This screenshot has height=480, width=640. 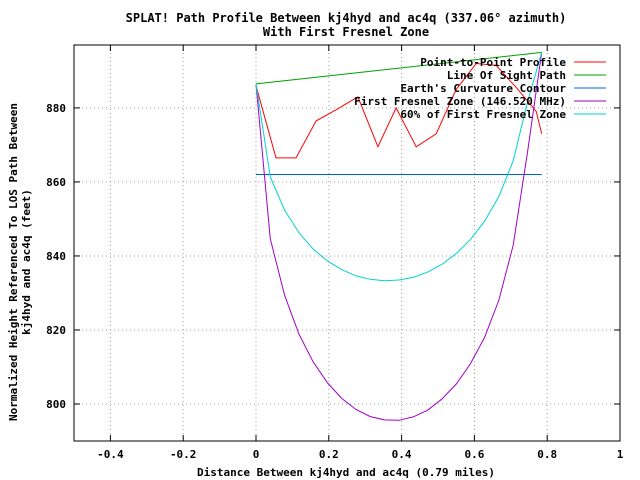 I want to click on legend-label-2: Line Of Sight Path, so click(x=506, y=75).